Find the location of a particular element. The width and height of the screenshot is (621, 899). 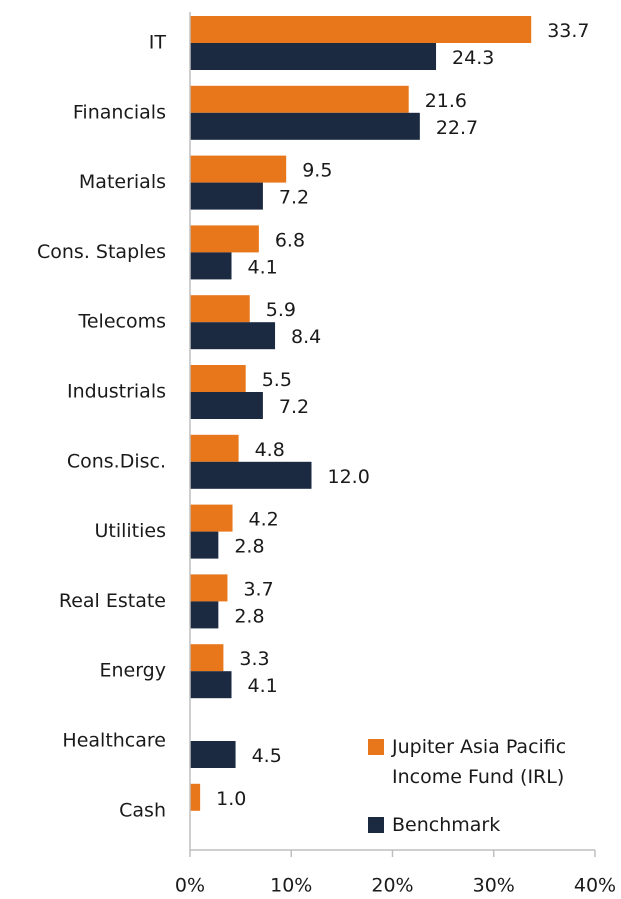

x-tick-label: 20% is located at coordinates (392, 886).